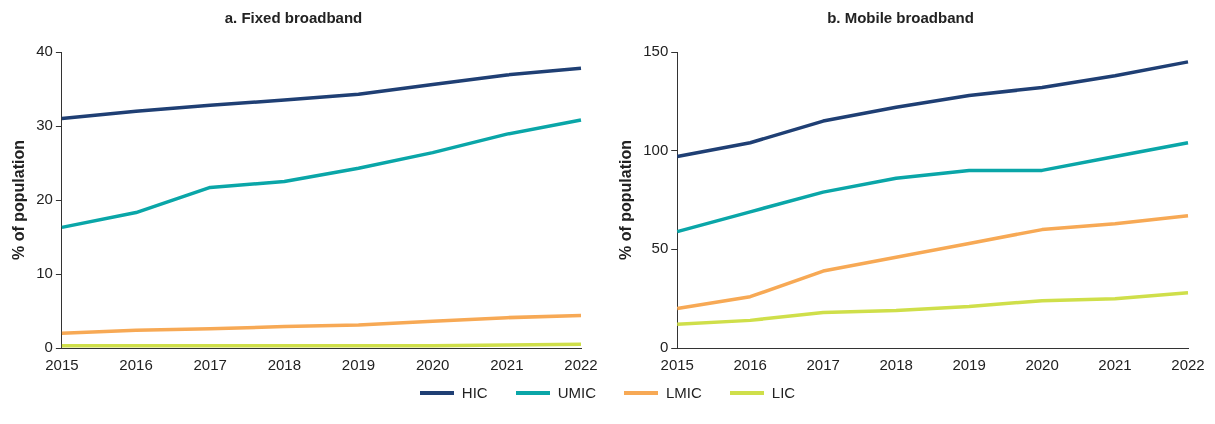  What do you see at coordinates (656, 51) in the screenshot?
I see `y-tick-label: 150` at bounding box center [656, 51].